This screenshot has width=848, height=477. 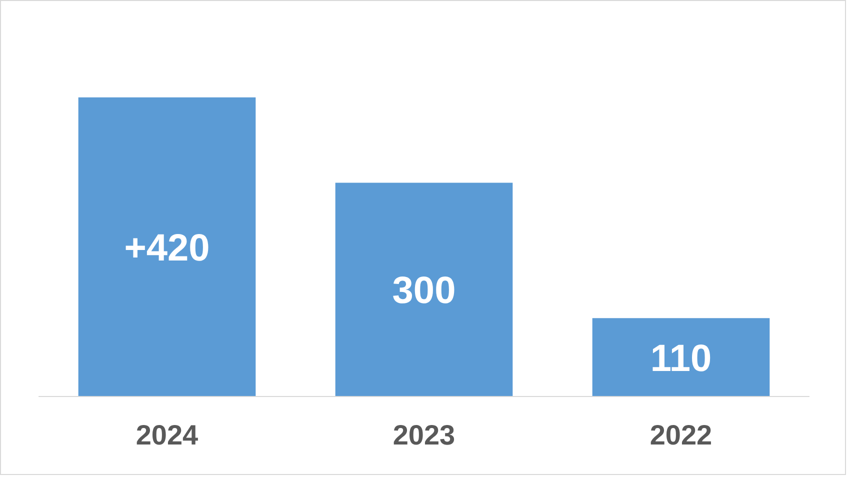 What do you see at coordinates (424, 291) in the screenshot?
I see `data-label: 300` at bounding box center [424, 291].